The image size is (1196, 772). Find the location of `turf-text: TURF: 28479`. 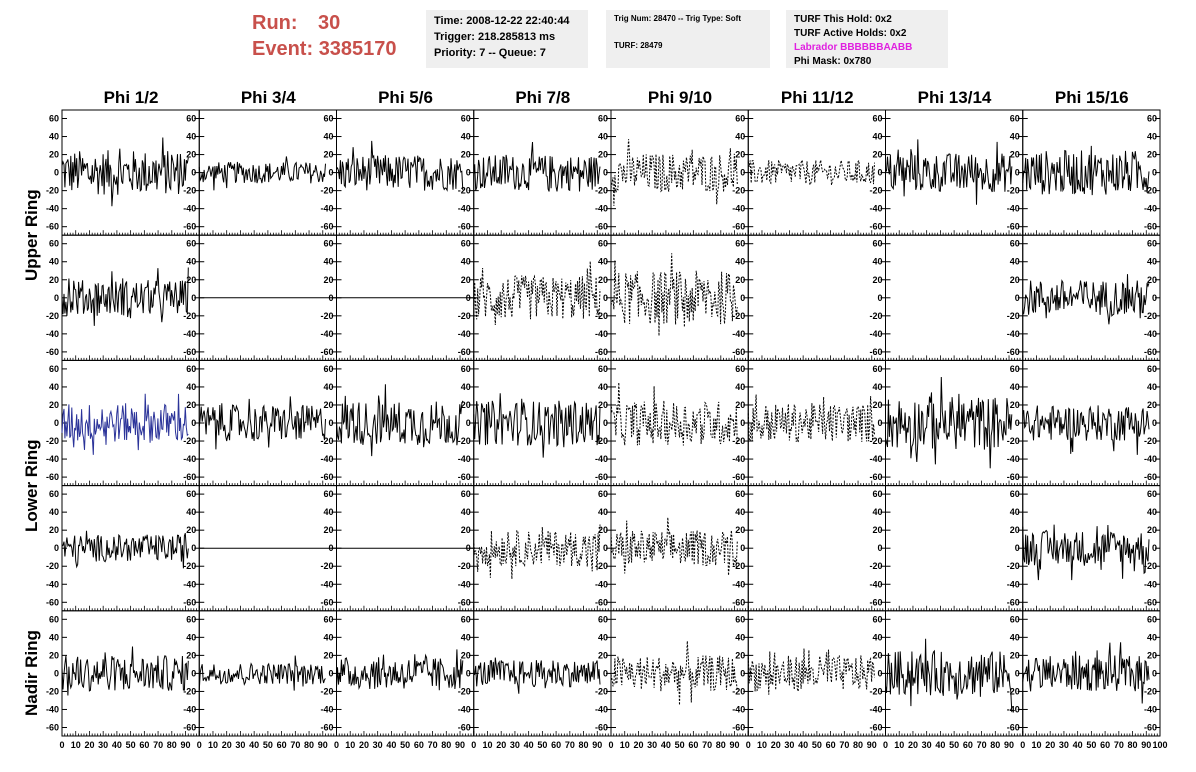

turf-text: TURF: 28479 is located at coordinates (638, 45).